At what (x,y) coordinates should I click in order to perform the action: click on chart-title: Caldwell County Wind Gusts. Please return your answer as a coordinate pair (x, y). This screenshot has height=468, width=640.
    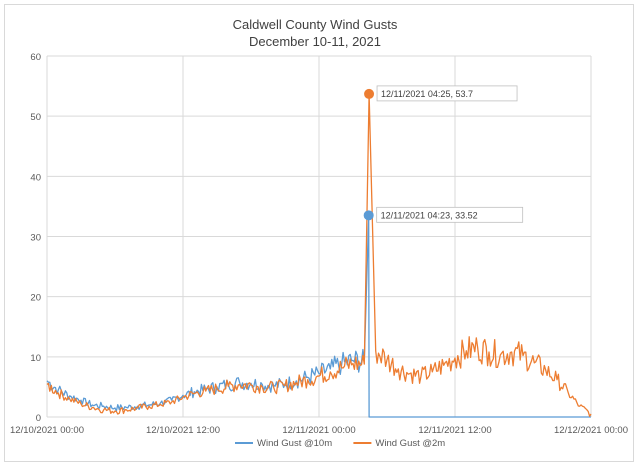
    Looking at the image, I should click on (315, 24).